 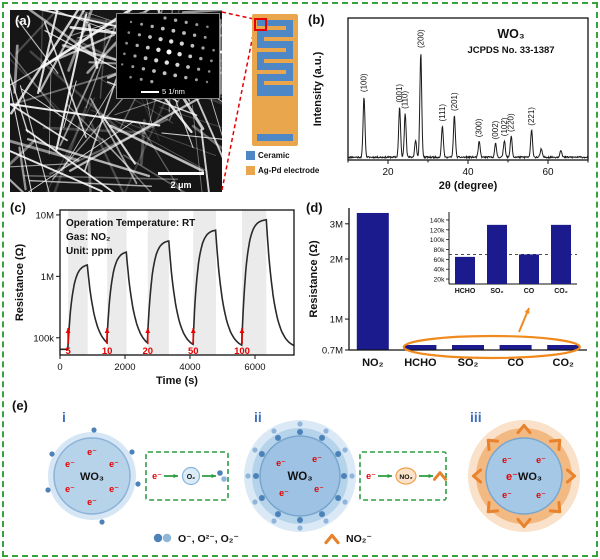 What do you see at coordinates (437, 220) in the screenshot?
I see `inset-ytick: 140k` at bounding box center [437, 220].